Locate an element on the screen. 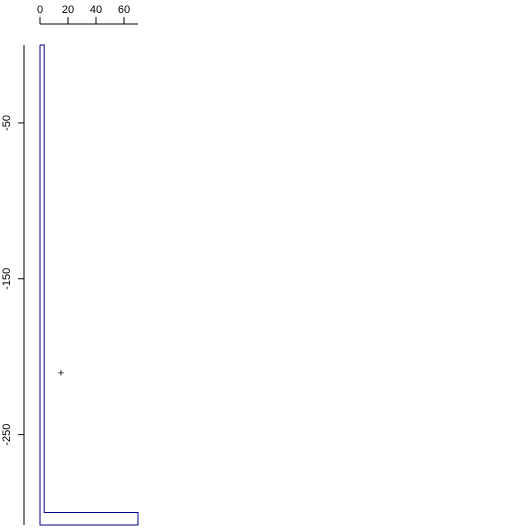 The width and height of the screenshot is (532, 529). marker-layer: + is located at coordinates (61, 373).